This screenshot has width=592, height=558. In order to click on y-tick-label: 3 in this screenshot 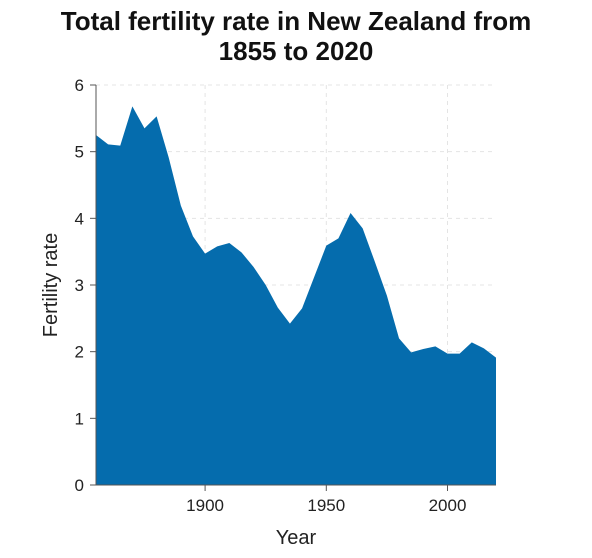, I will do `click(79, 285)`.